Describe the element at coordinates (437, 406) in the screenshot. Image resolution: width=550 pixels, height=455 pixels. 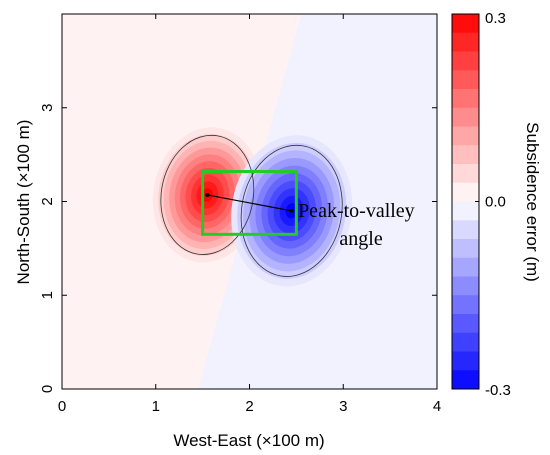
I see `x-tick-label: 4` at that location.